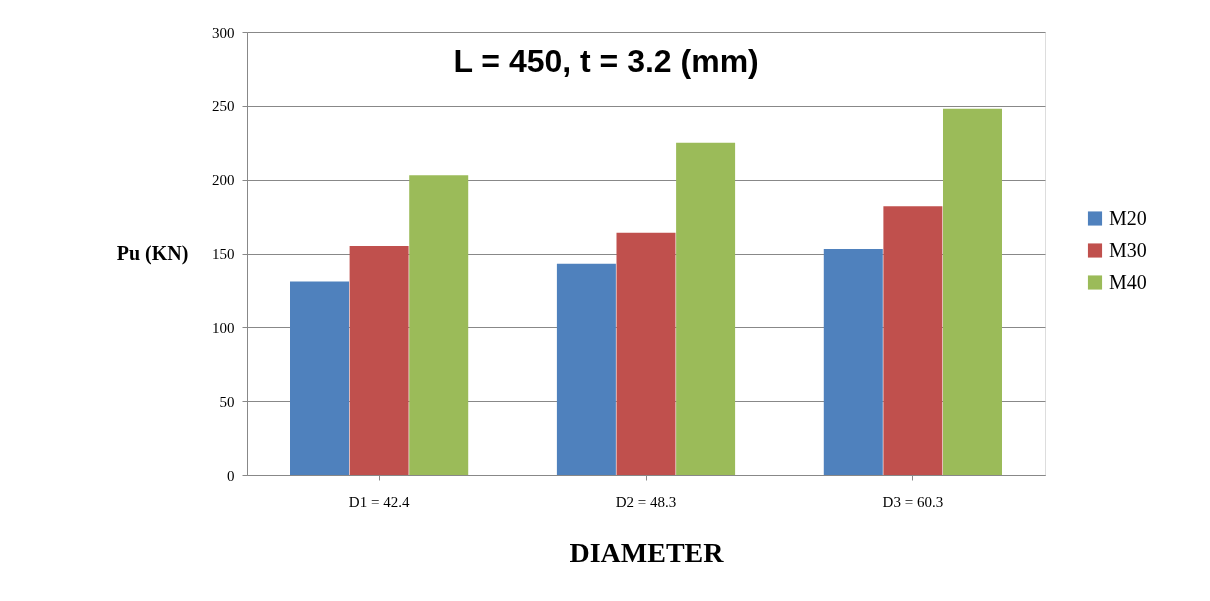 The image size is (1210, 601). Describe the element at coordinates (606, 61) in the screenshot. I see `chart-title: L = 450, t = 3.2 (mm)` at that location.